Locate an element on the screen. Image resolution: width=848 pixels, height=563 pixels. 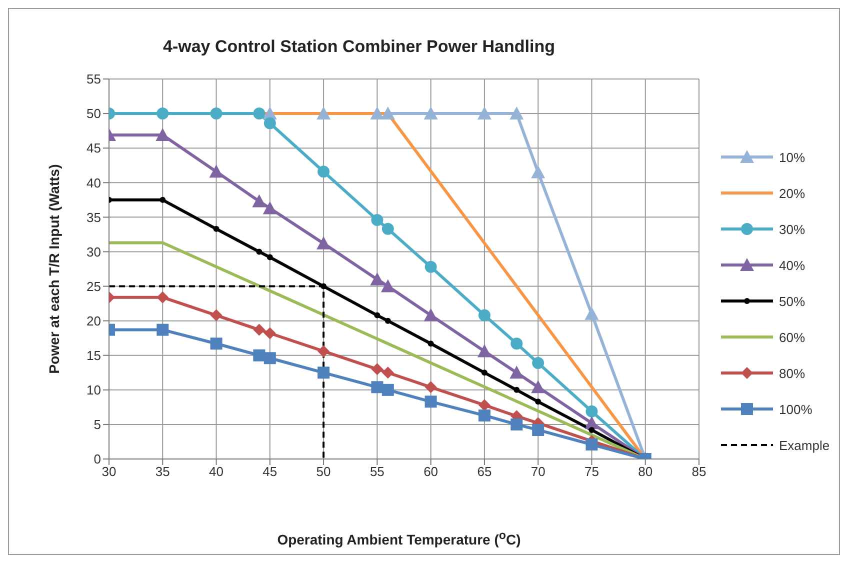
y-axis-title: Power at each T/R Input (Watts) is located at coordinates (54, 269).